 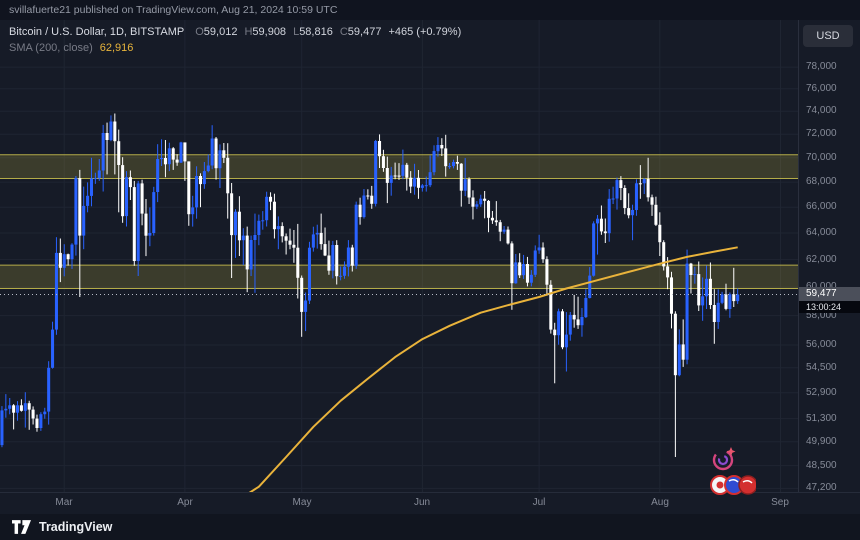 What do you see at coordinates (360, 32) in the screenshot?
I see `ohlc-close: C 59,477` at bounding box center [360, 32].